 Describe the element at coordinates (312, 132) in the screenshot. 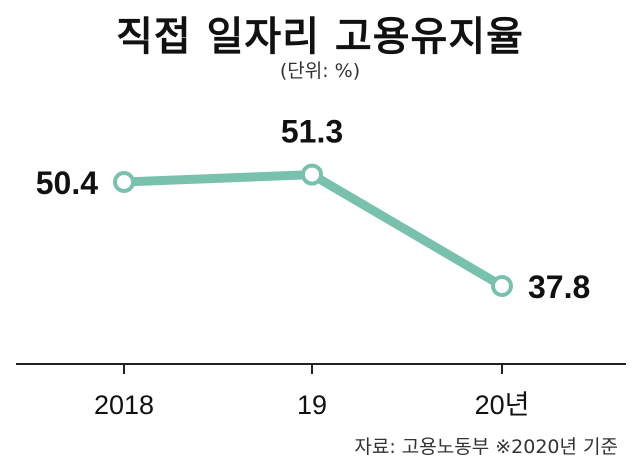

I see `data-label: 51.3` at that location.